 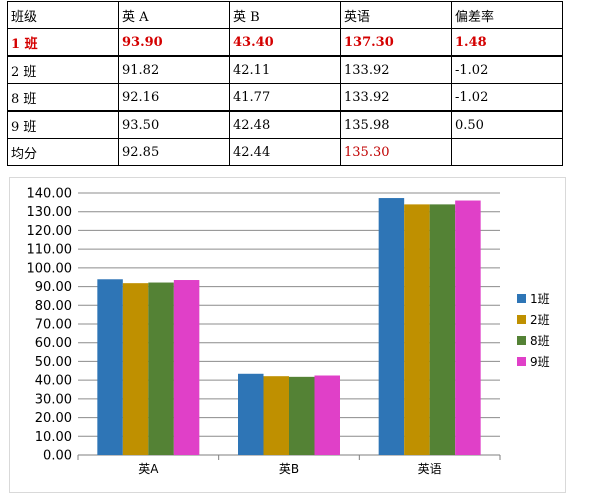 I want to click on header-cell-english-b: 英 B, so click(x=285, y=15).